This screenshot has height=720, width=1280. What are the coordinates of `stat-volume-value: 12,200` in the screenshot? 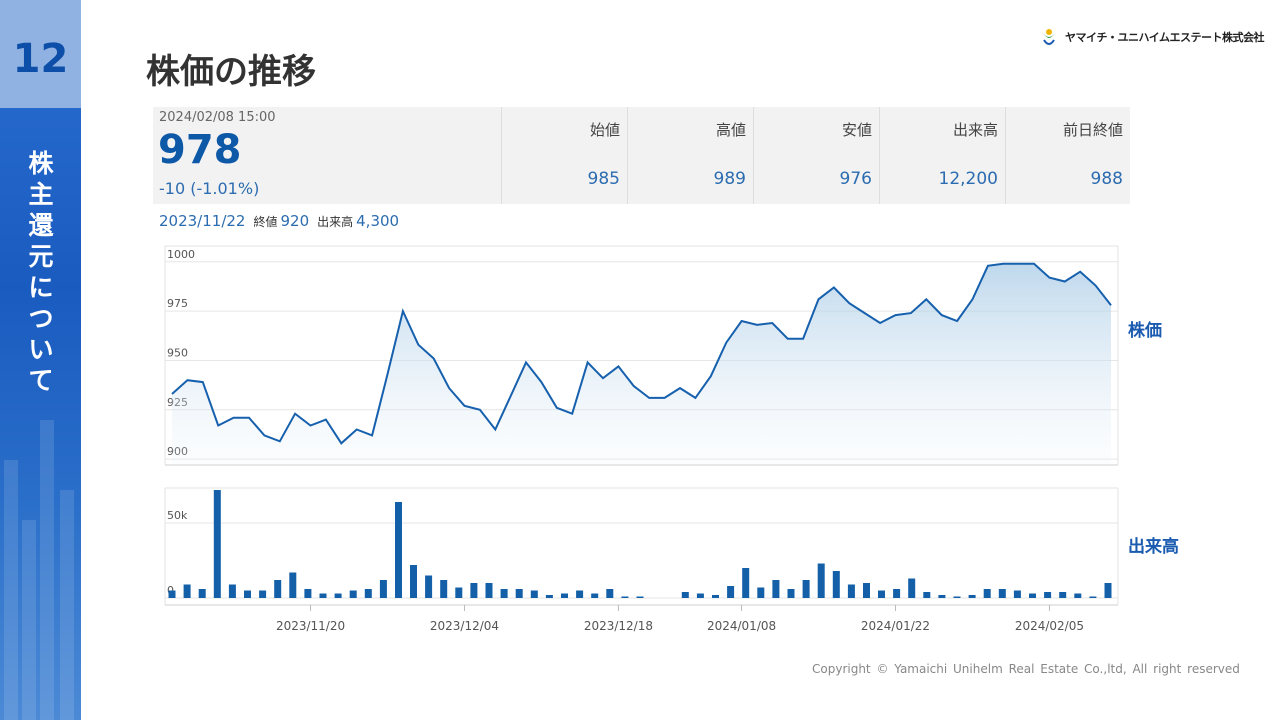 It's located at (968, 179).